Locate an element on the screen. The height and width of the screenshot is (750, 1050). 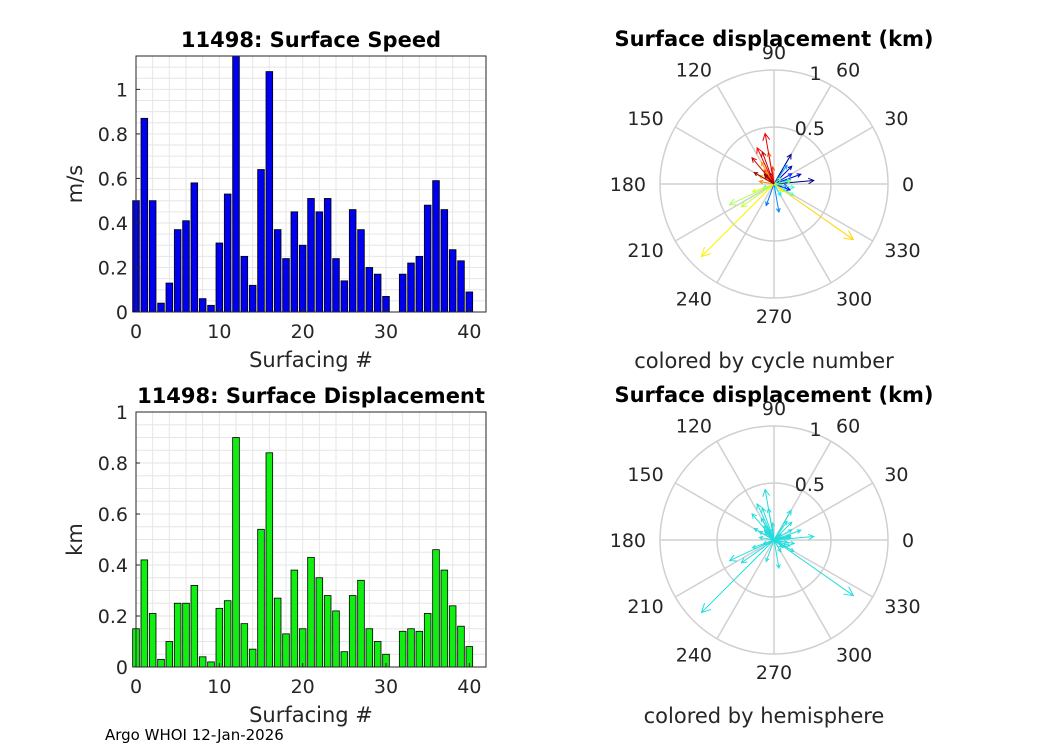
polar-caption: colored by cycle number is located at coordinates (764, 361).